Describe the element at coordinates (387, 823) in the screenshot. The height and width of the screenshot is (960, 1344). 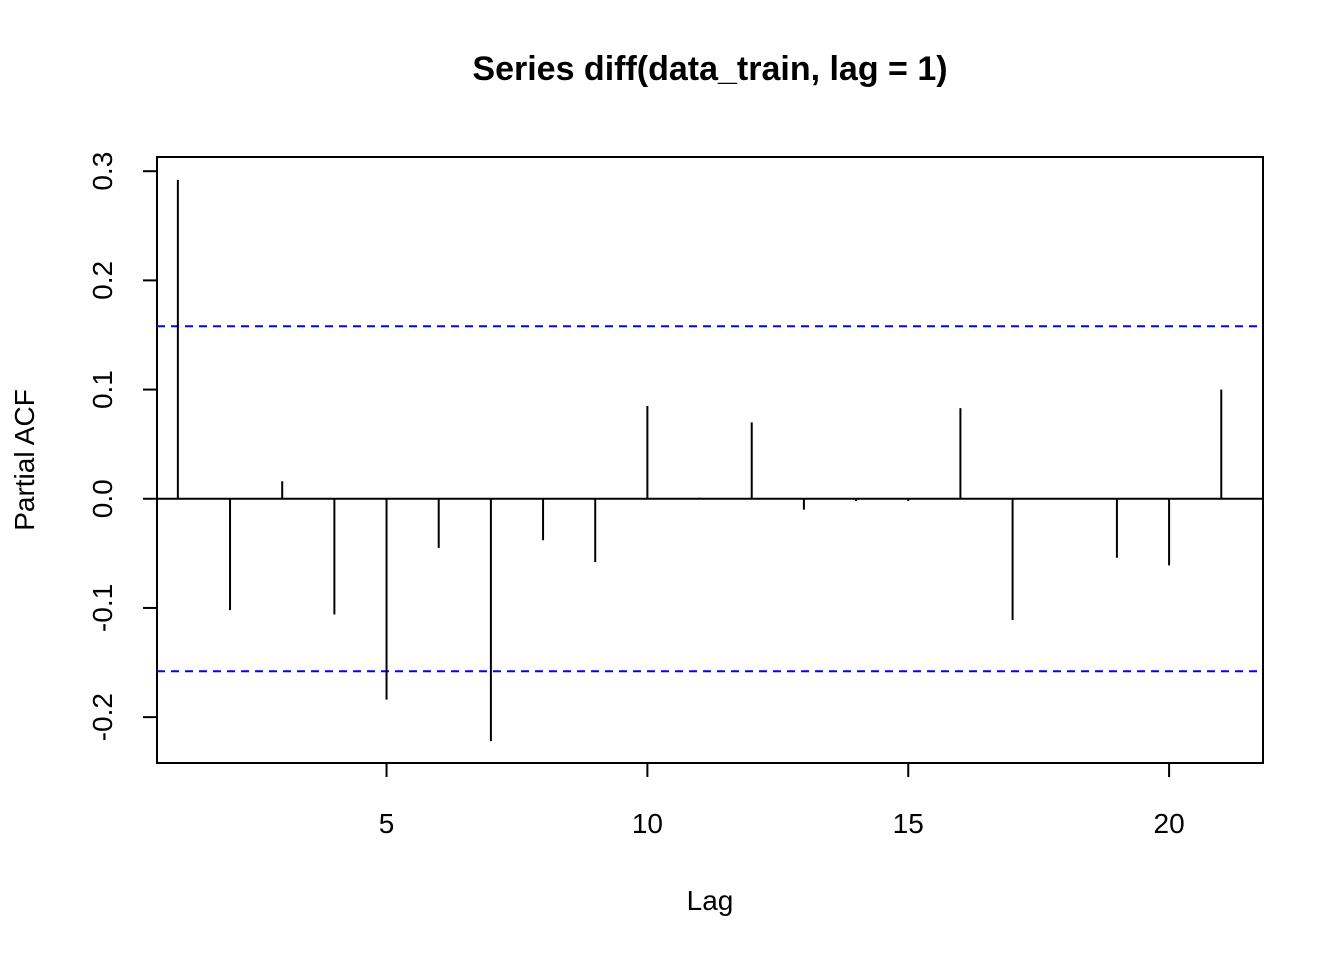
I see `x-tick-label: 5` at that location.